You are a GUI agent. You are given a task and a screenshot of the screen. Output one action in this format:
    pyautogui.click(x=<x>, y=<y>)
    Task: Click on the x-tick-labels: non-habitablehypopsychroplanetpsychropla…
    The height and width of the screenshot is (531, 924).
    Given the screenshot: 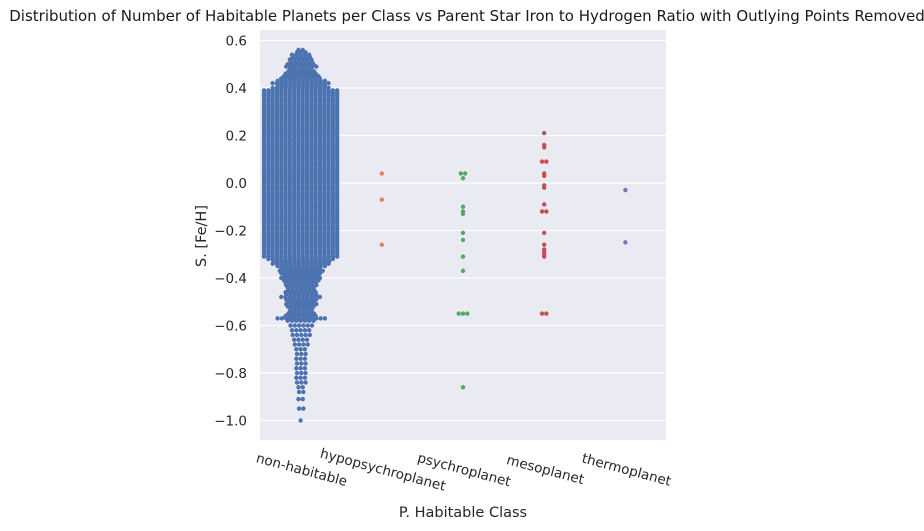 What is the action you would take?
    pyautogui.click(x=463, y=470)
    